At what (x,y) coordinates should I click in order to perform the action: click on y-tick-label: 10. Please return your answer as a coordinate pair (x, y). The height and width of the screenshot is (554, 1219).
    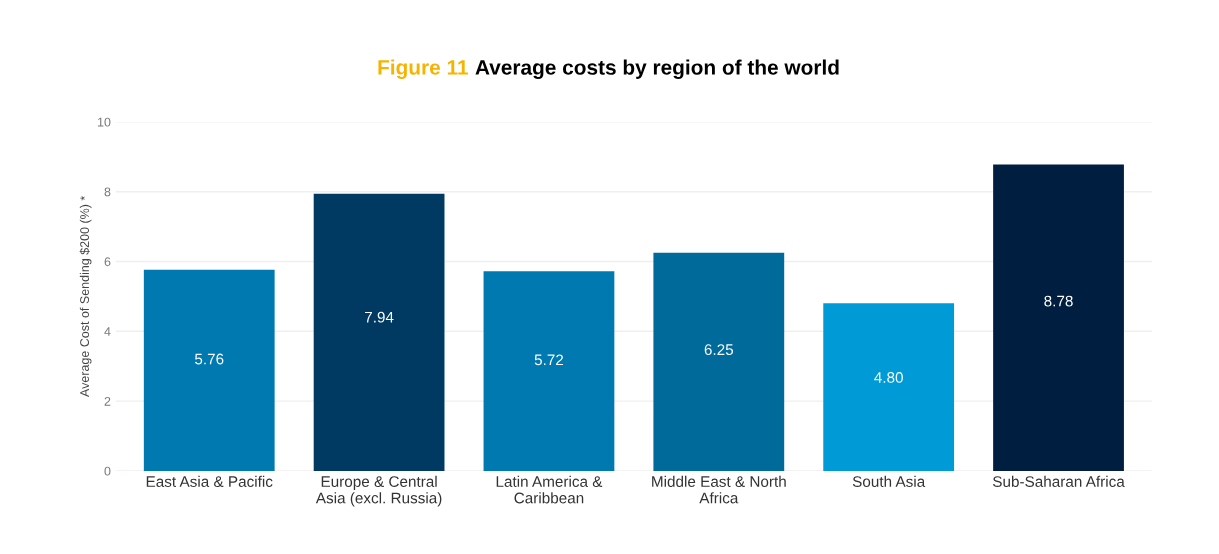
    Looking at the image, I should click on (104, 122).